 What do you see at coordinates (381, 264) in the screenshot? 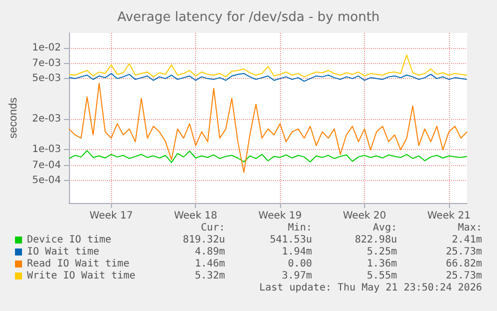
I see `text: 1.36m` at bounding box center [381, 264].